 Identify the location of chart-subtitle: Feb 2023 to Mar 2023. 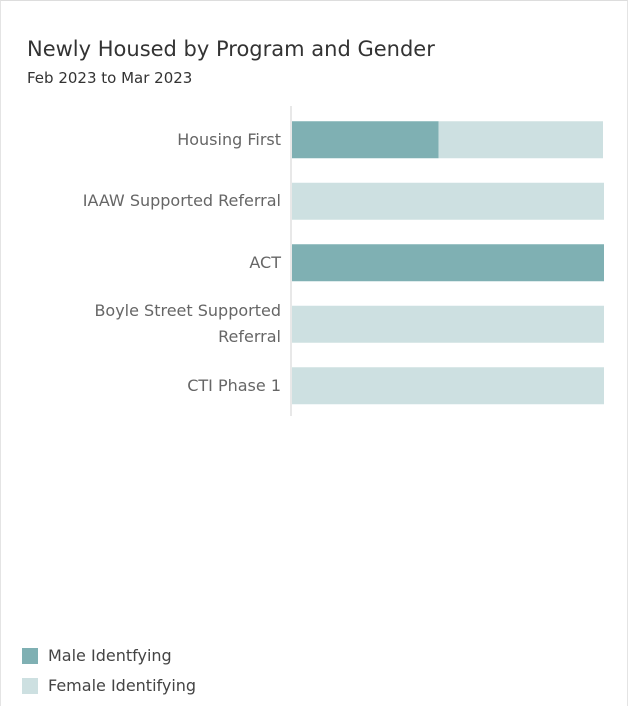
(110, 78).